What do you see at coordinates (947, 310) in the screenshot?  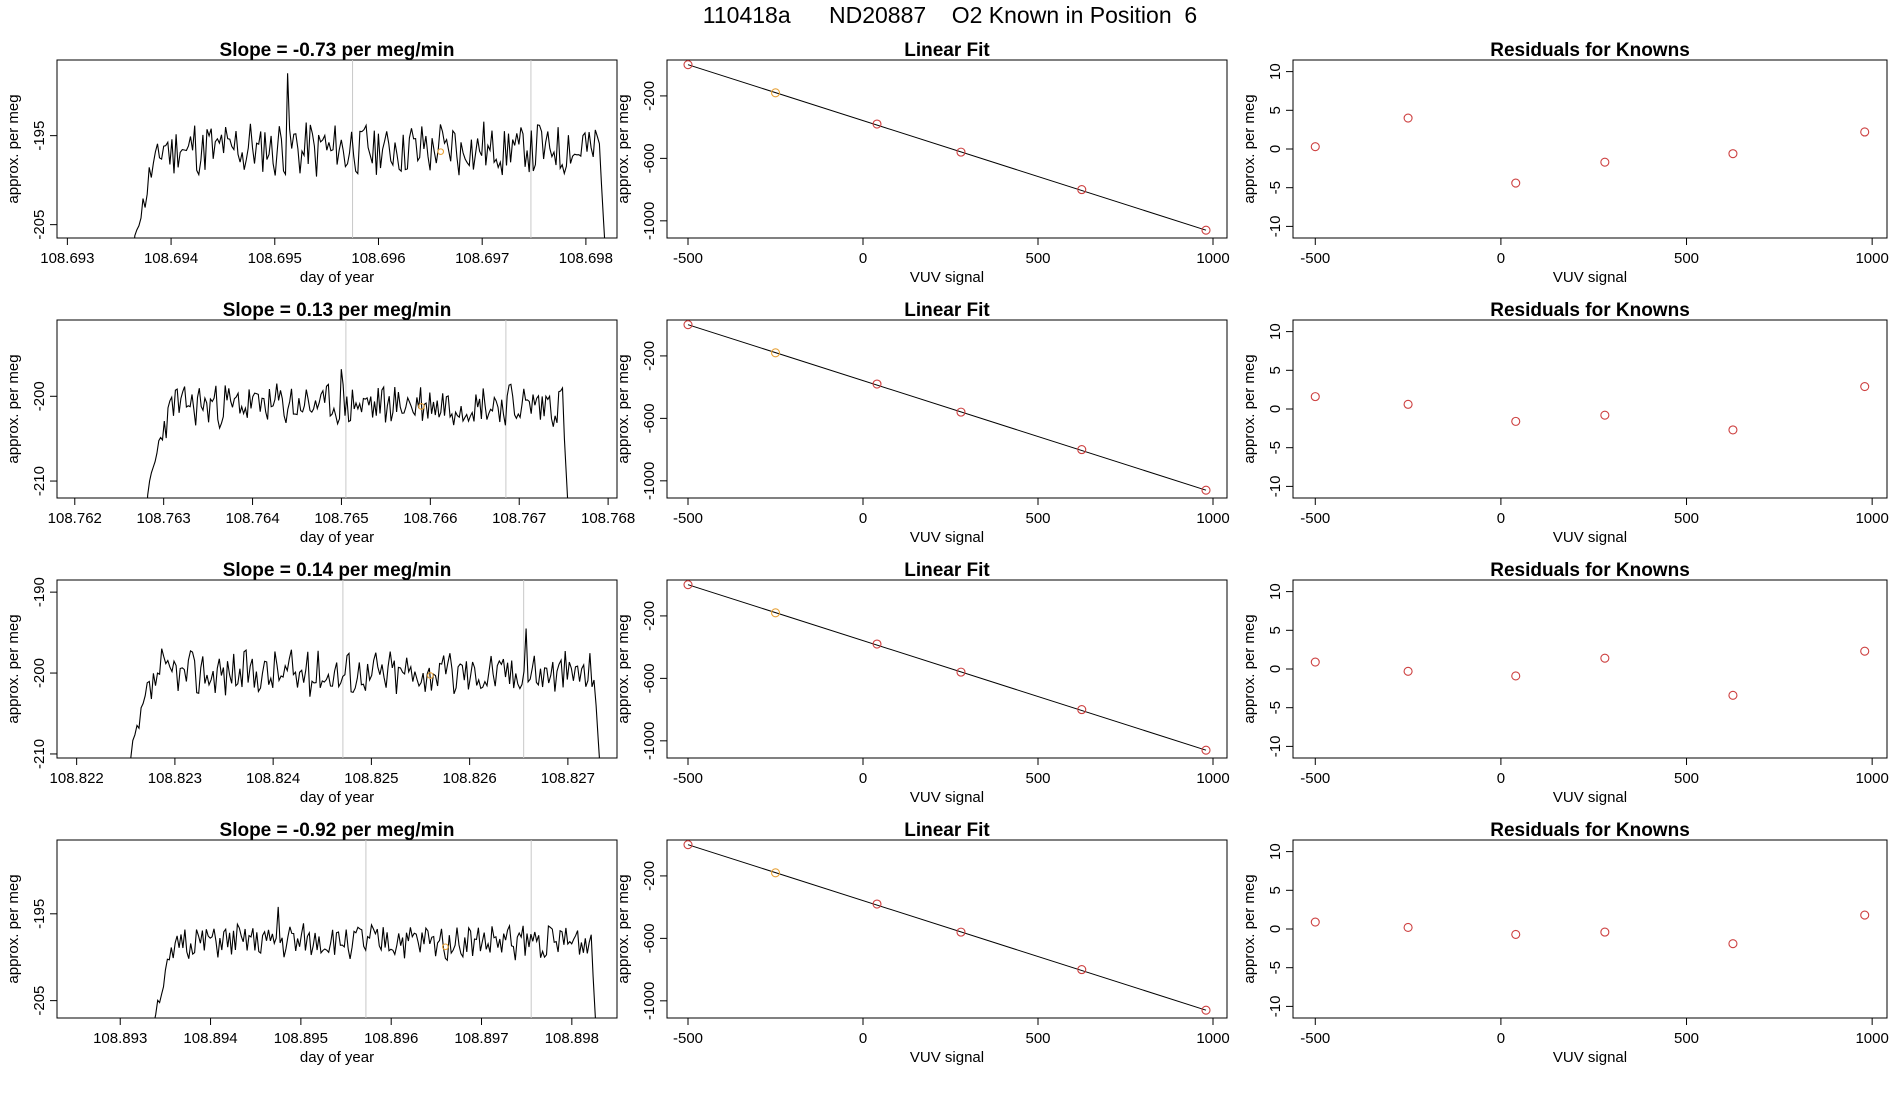 I see `fit-r2-title: Linear Fit` at bounding box center [947, 310].